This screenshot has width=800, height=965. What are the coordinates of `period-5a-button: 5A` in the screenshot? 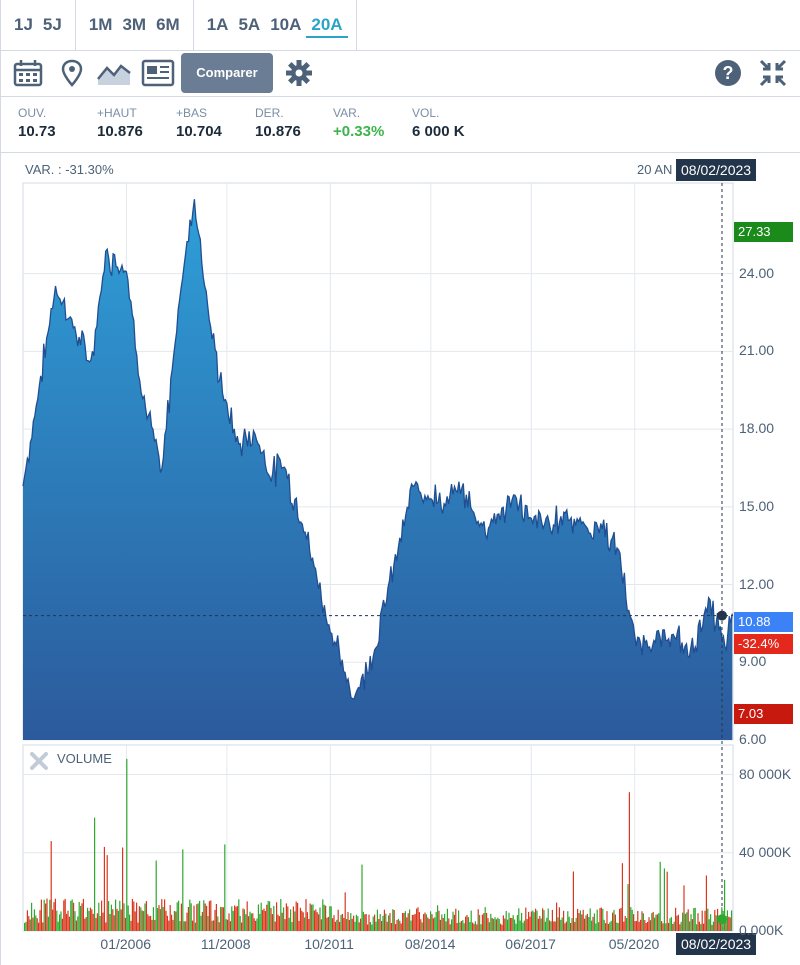 It's located at (249, 24).